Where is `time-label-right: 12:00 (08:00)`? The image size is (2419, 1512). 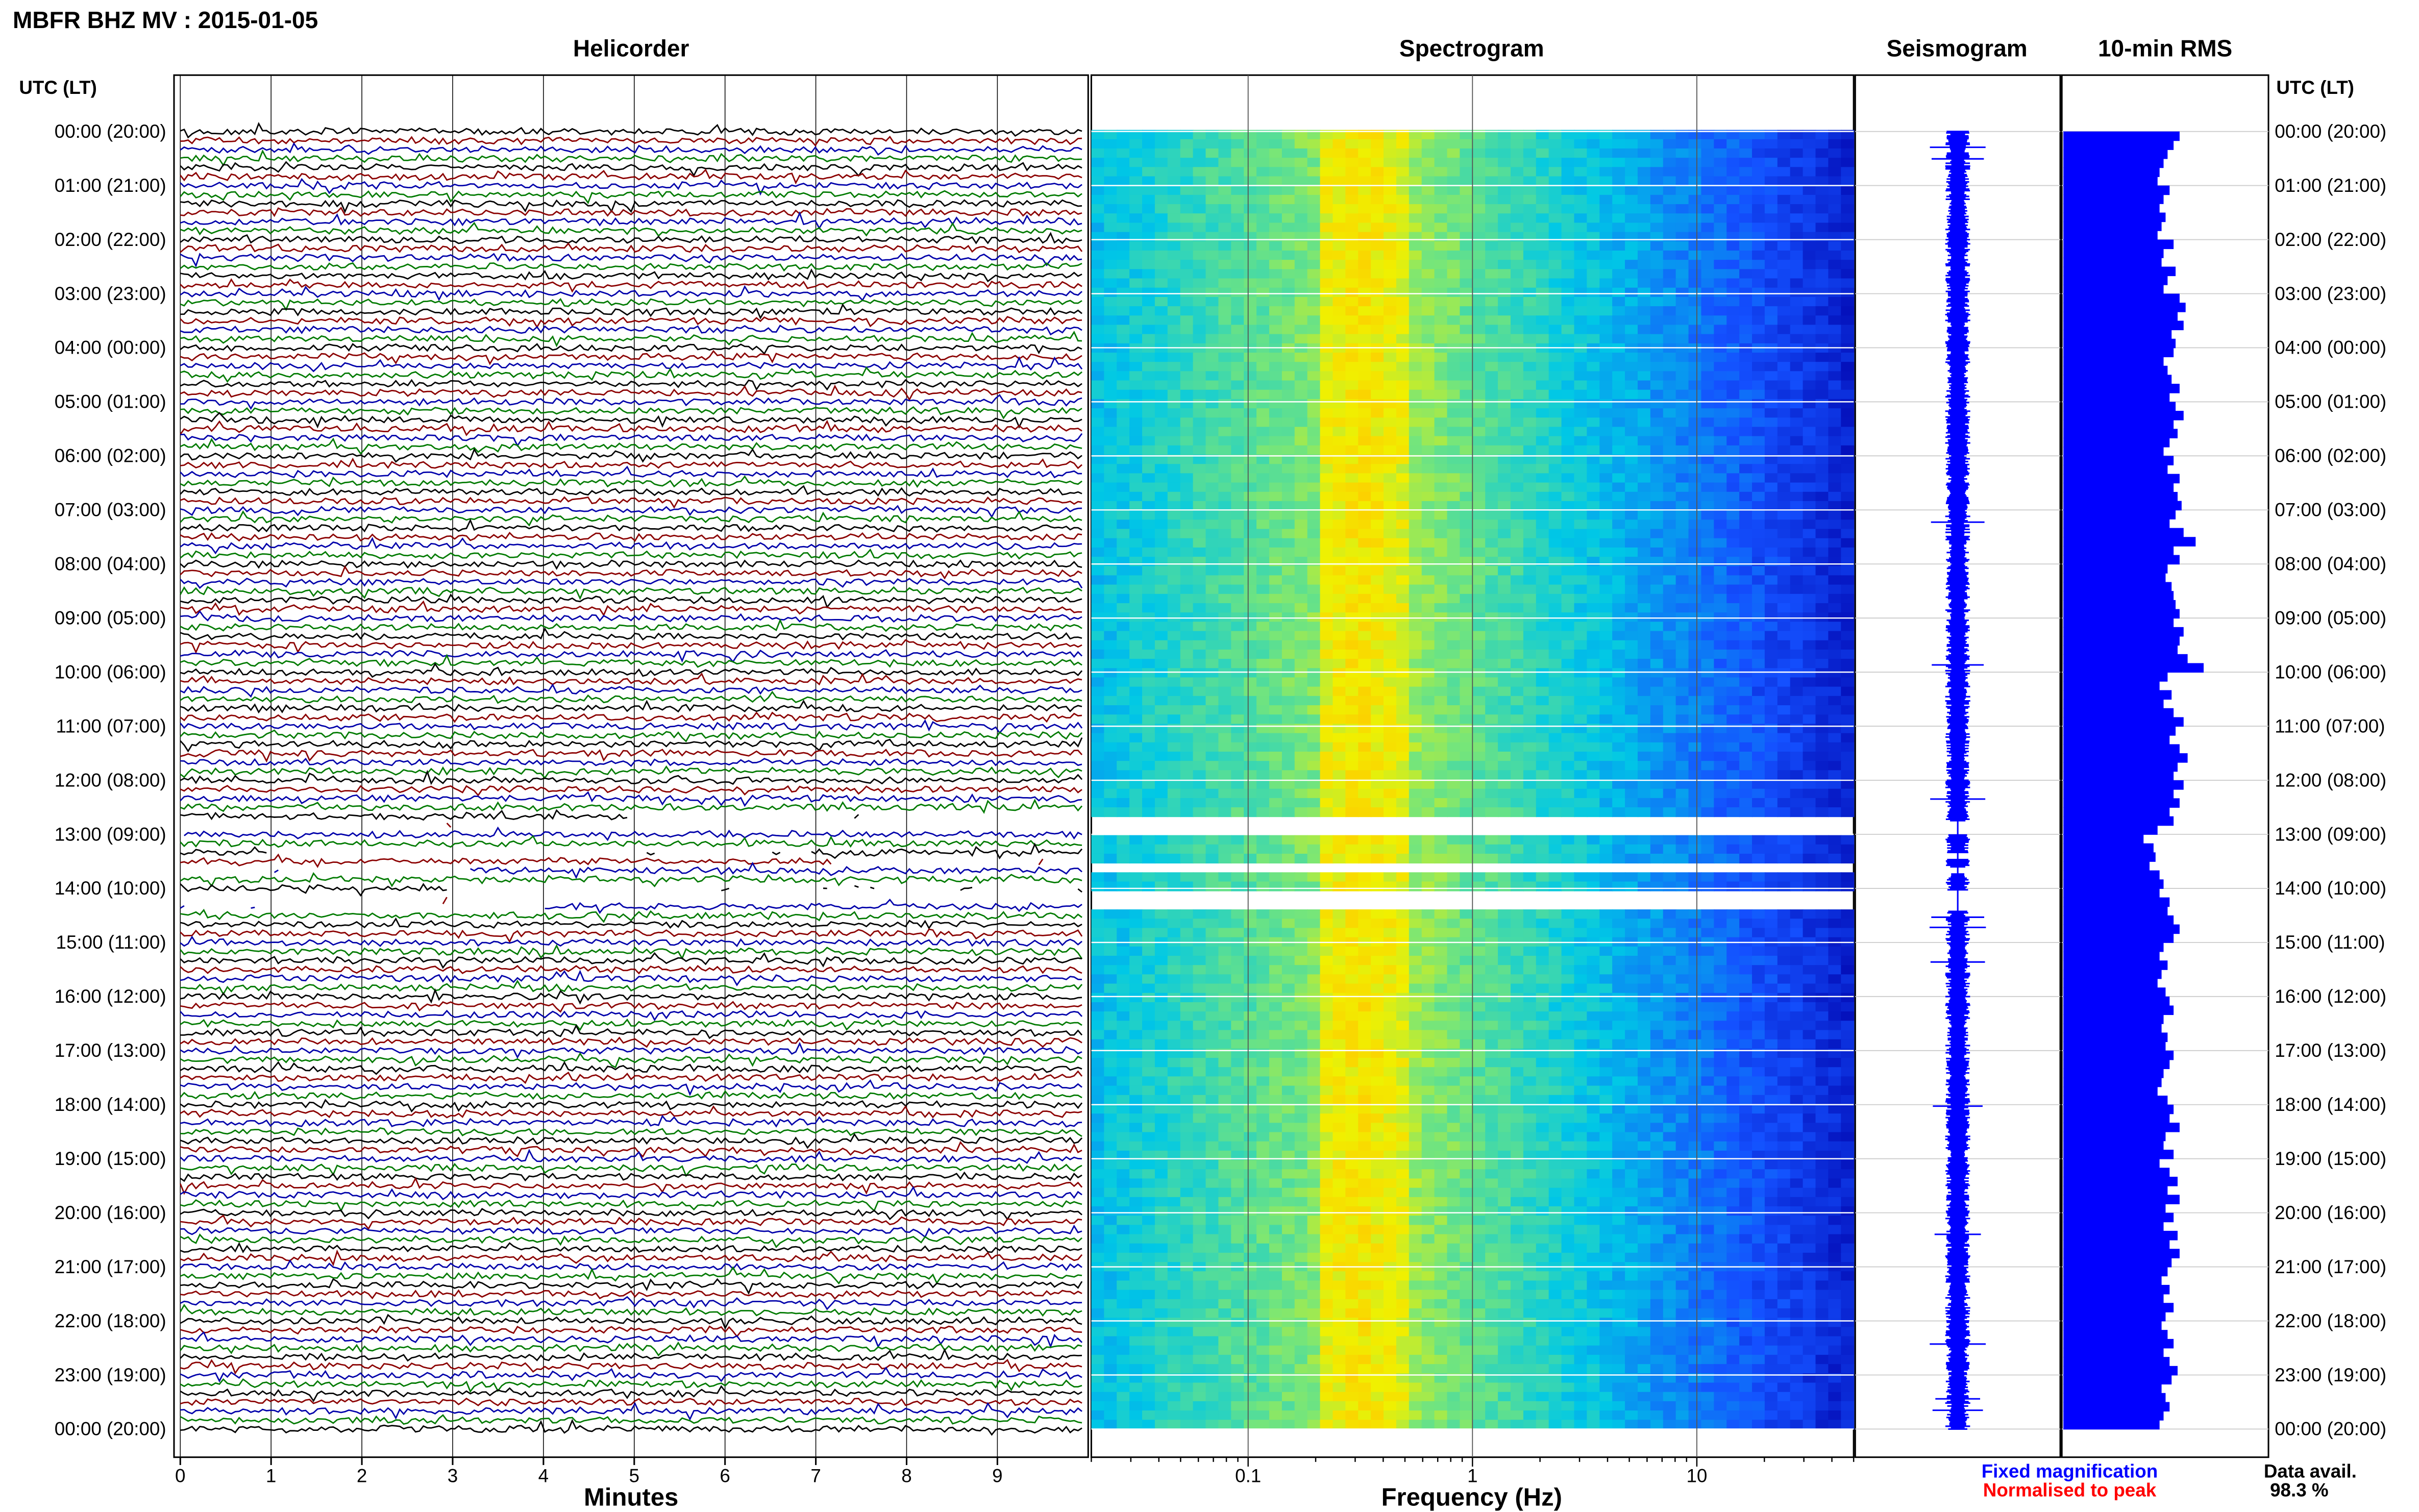 time-label-right: 12:00 (08:00) is located at coordinates (2330, 780).